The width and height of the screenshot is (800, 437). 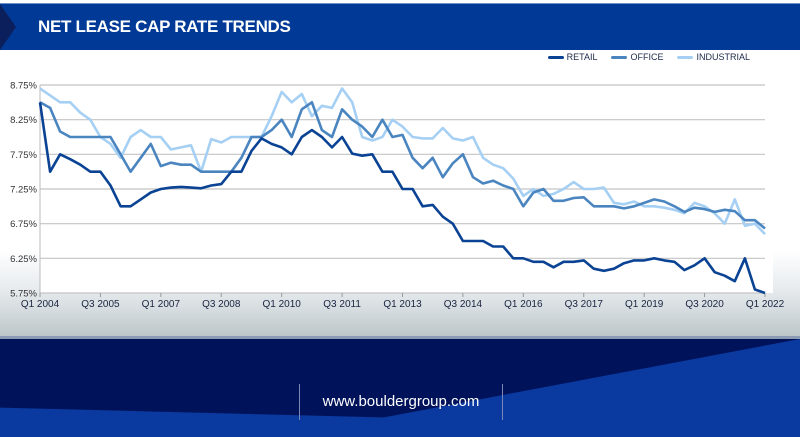 I want to click on legend-swatch-office, so click(x=619, y=57).